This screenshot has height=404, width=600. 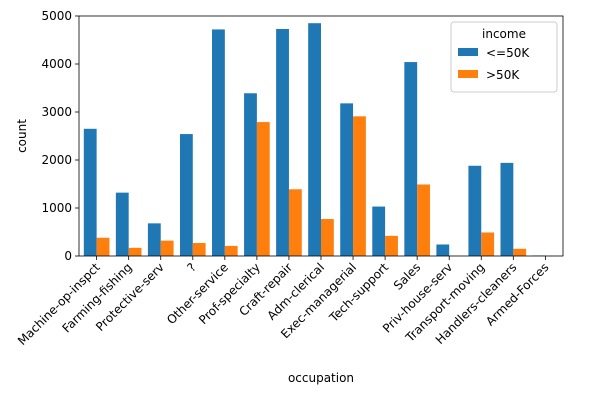 What do you see at coordinates (56, 208) in the screenshot?
I see `y-tick-label: 1000` at bounding box center [56, 208].